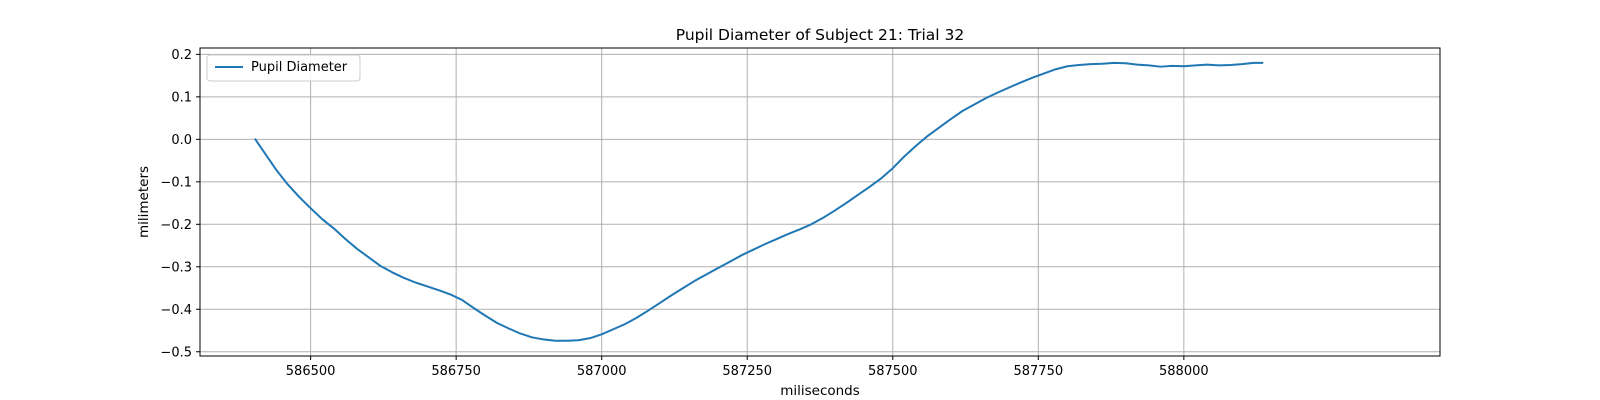  I want to click on y-tick-label: −0.5, so click(176, 352).